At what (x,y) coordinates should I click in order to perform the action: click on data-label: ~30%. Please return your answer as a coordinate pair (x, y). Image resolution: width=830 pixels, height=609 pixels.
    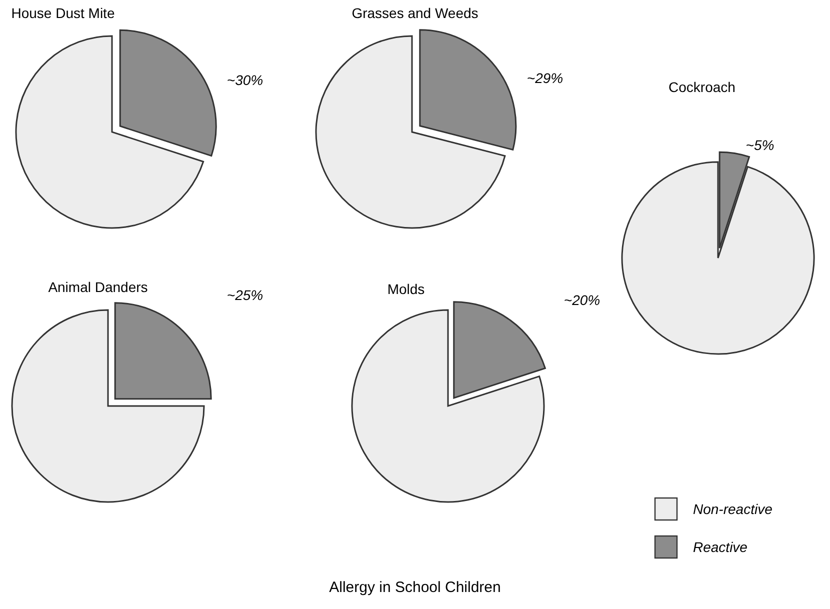
    Looking at the image, I should click on (245, 80).